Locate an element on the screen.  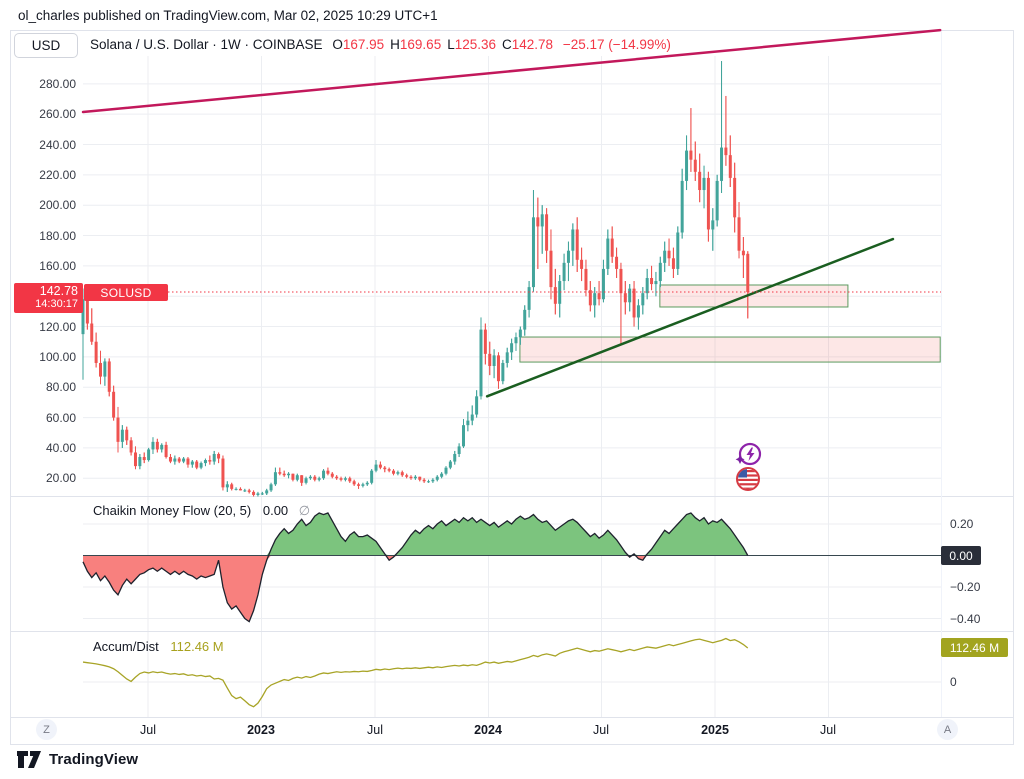
price-scale-label: 260.00 is located at coordinates (57, 114).